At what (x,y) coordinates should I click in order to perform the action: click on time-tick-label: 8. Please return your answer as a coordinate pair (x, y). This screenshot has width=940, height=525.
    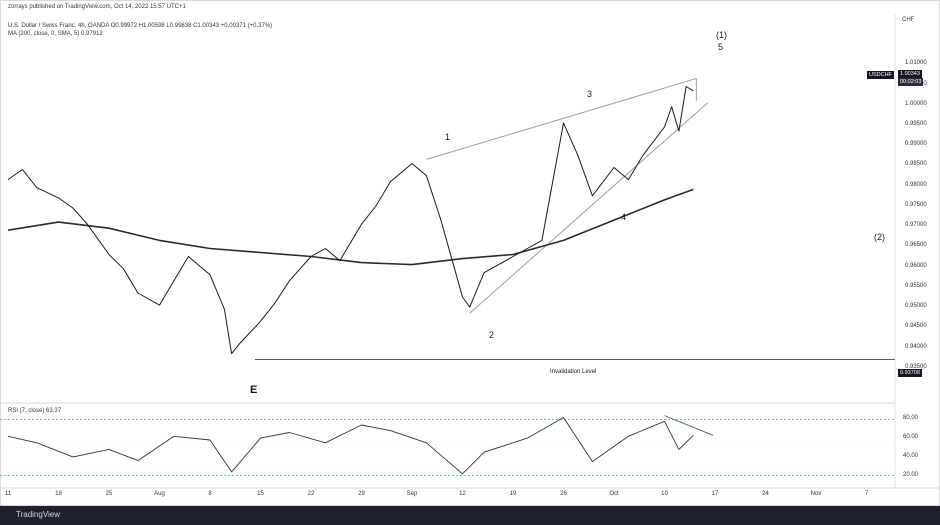
    Looking at the image, I should click on (210, 494).